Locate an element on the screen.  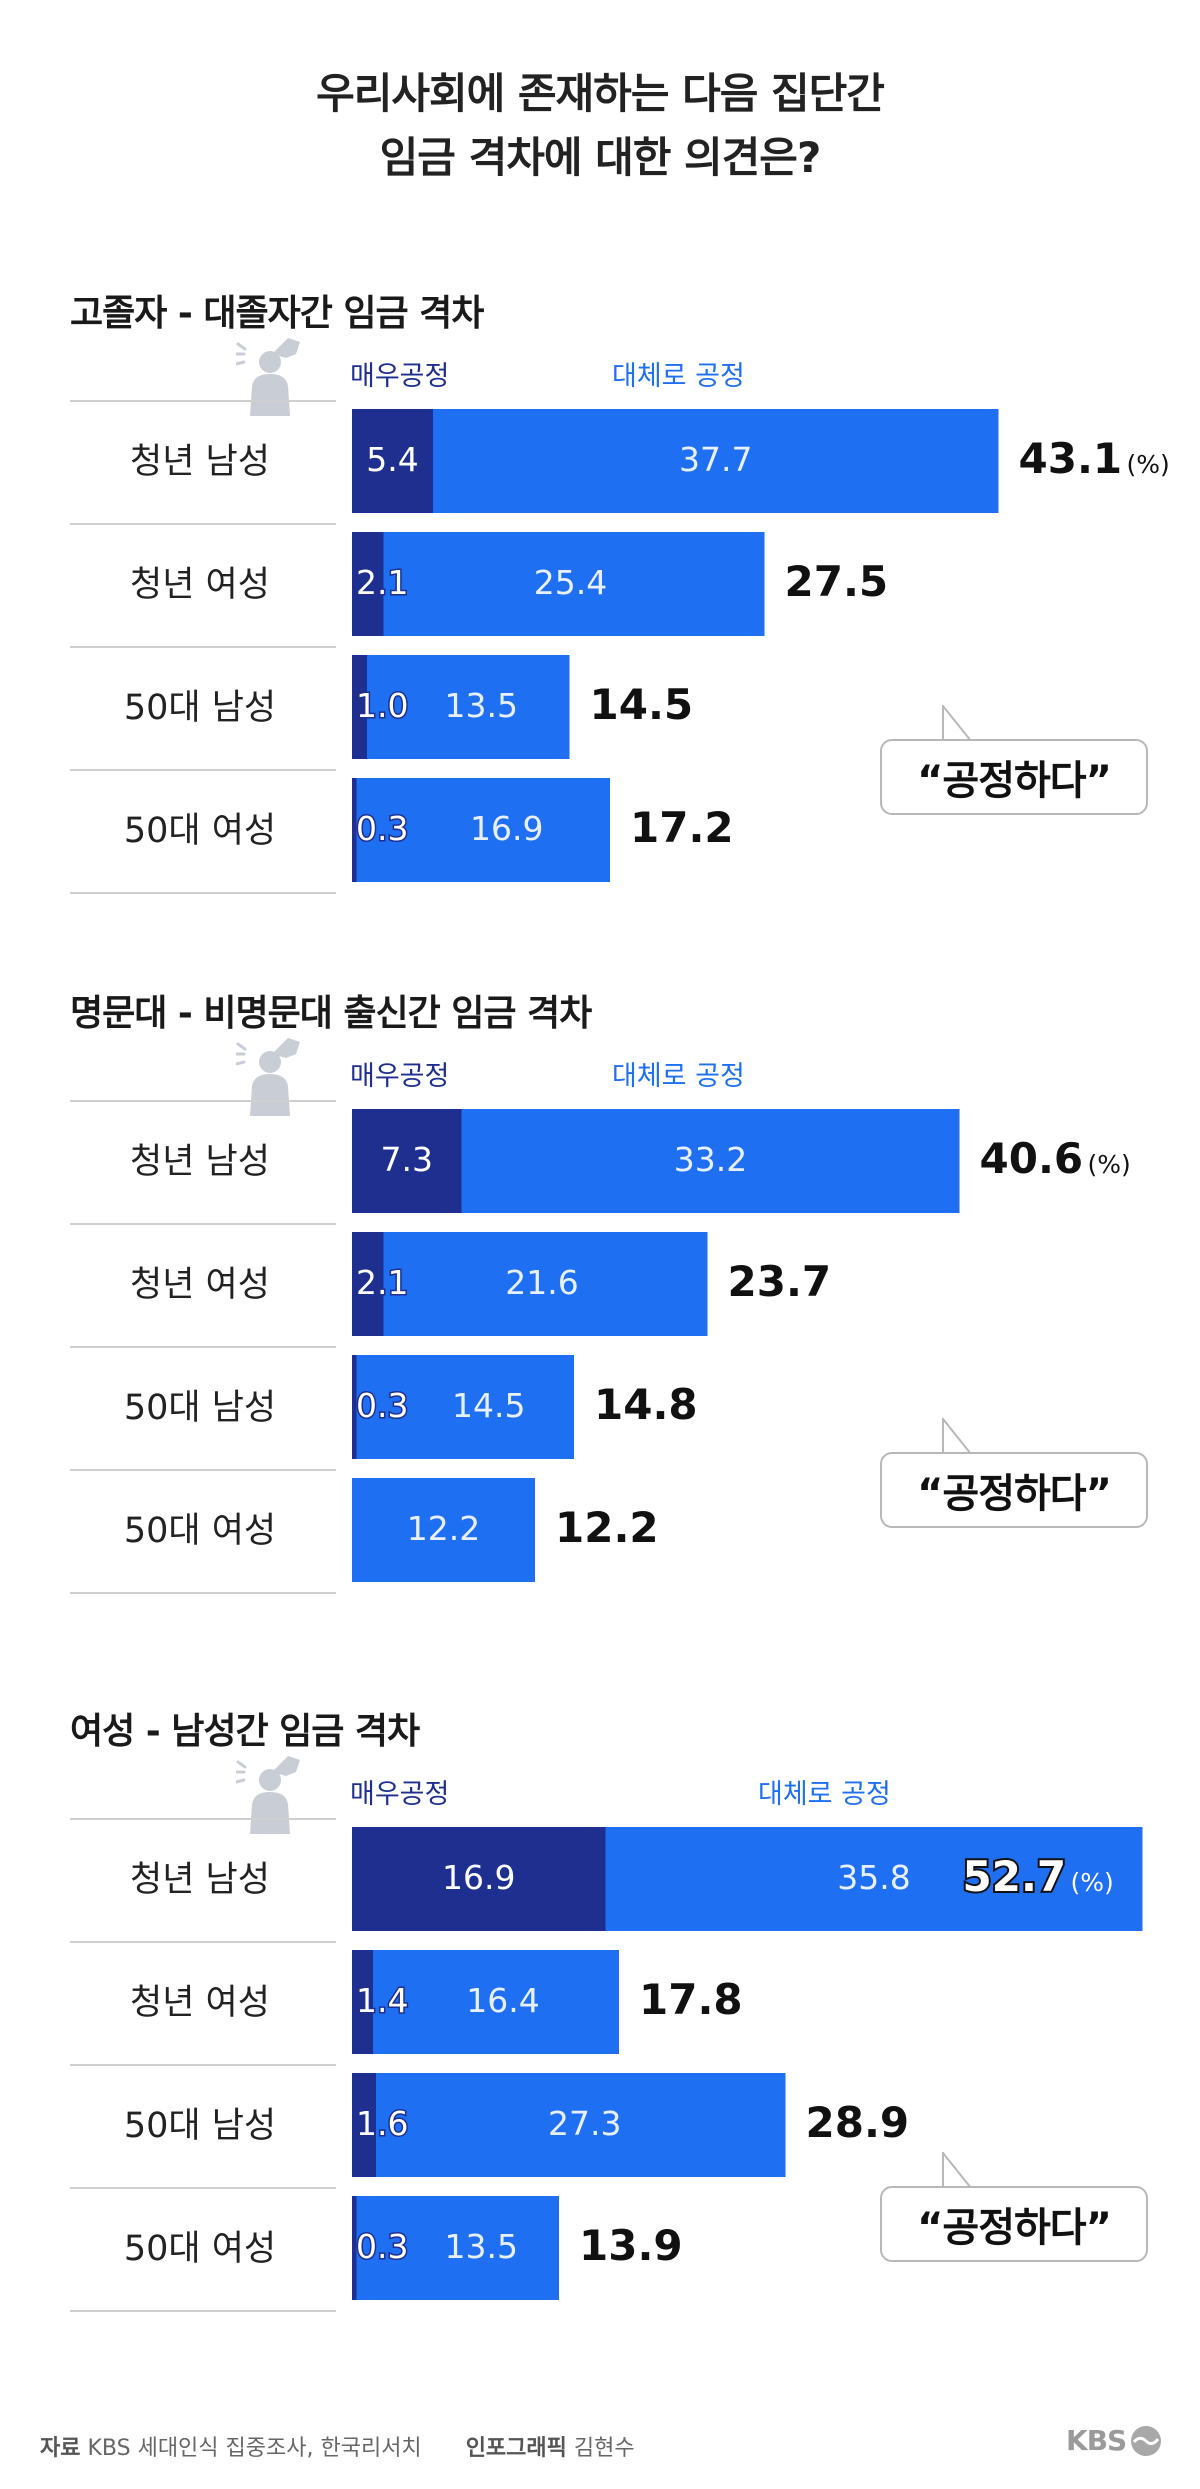
source-text: KBS 세대인식 집중조사, 한국리서치 is located at coordinates (254, 2448).